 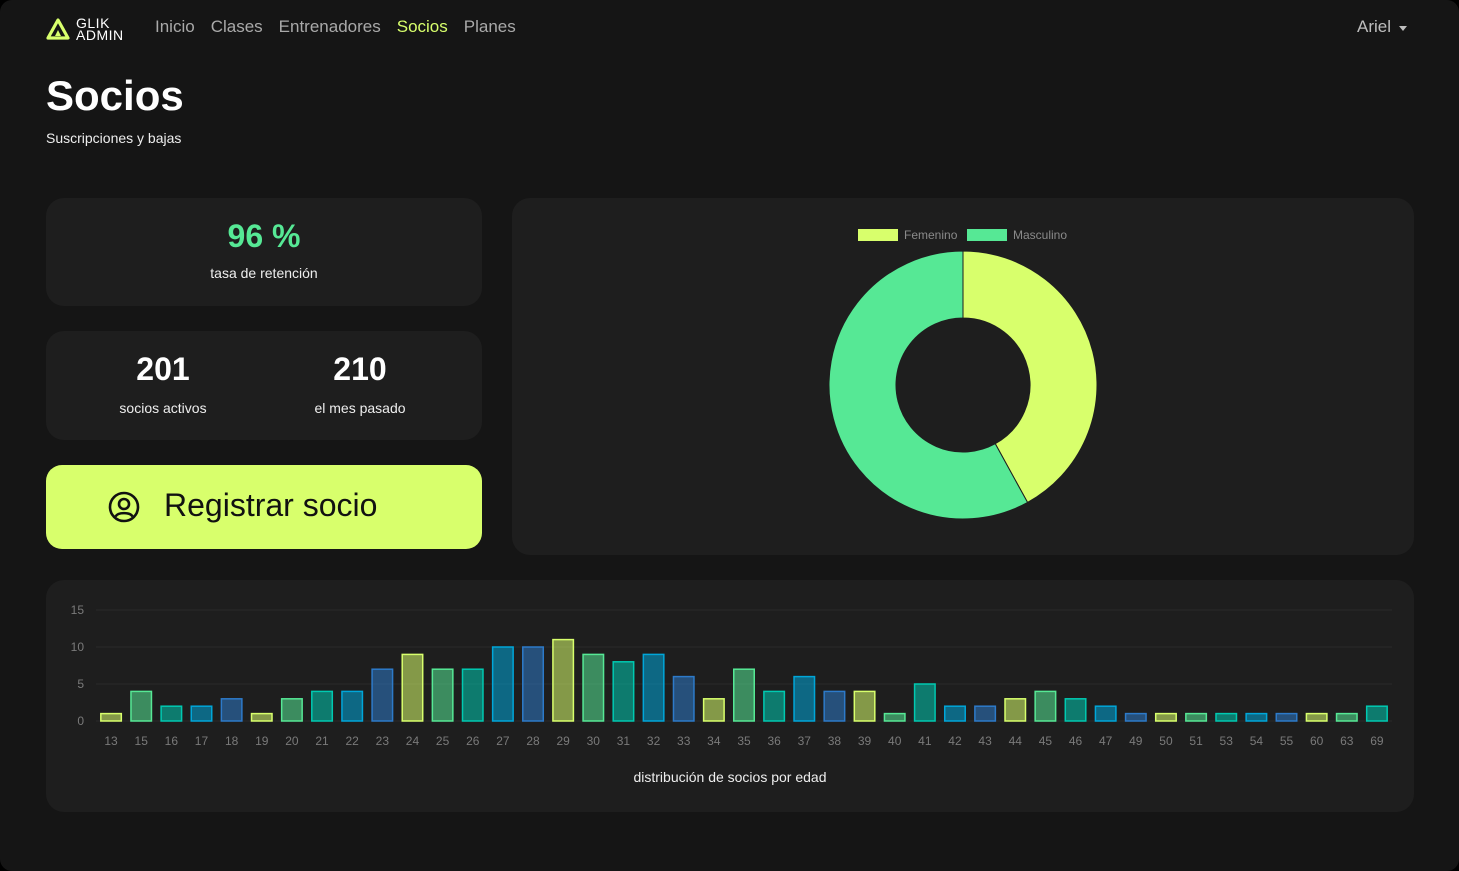 What do you see at coordinates (232, 741) in the screenshot?
I see `x-tick-label: 18` at bounding box center [232, 741].